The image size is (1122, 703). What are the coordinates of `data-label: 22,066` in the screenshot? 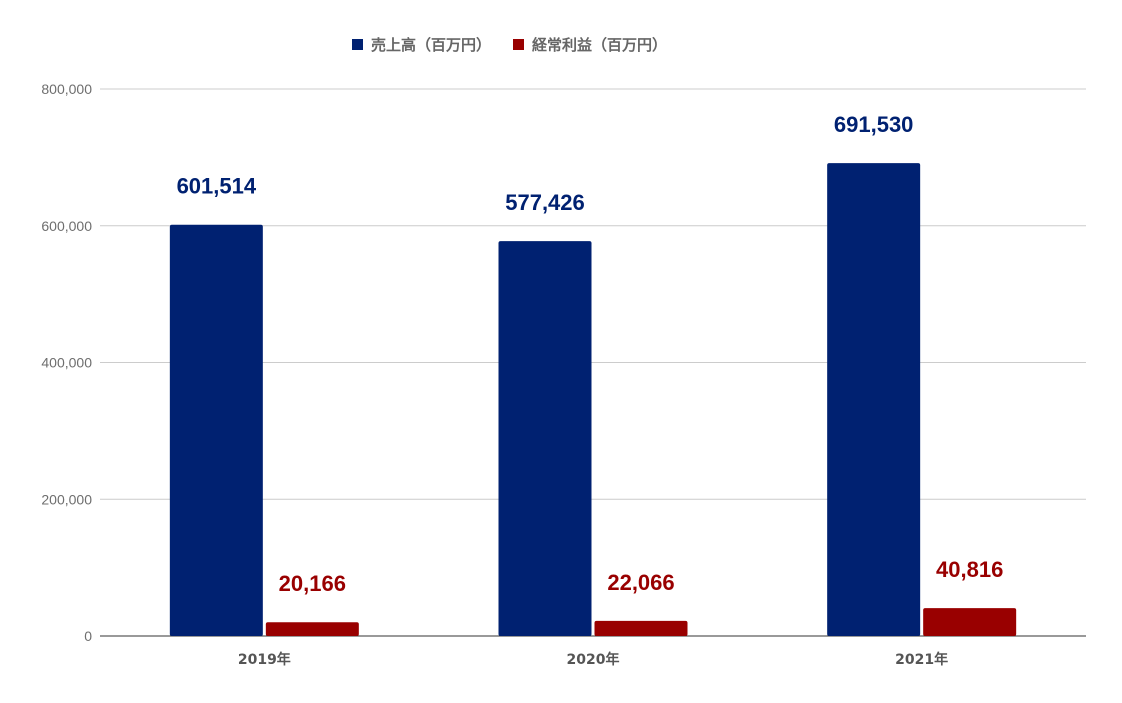 It's located at (640, 582).